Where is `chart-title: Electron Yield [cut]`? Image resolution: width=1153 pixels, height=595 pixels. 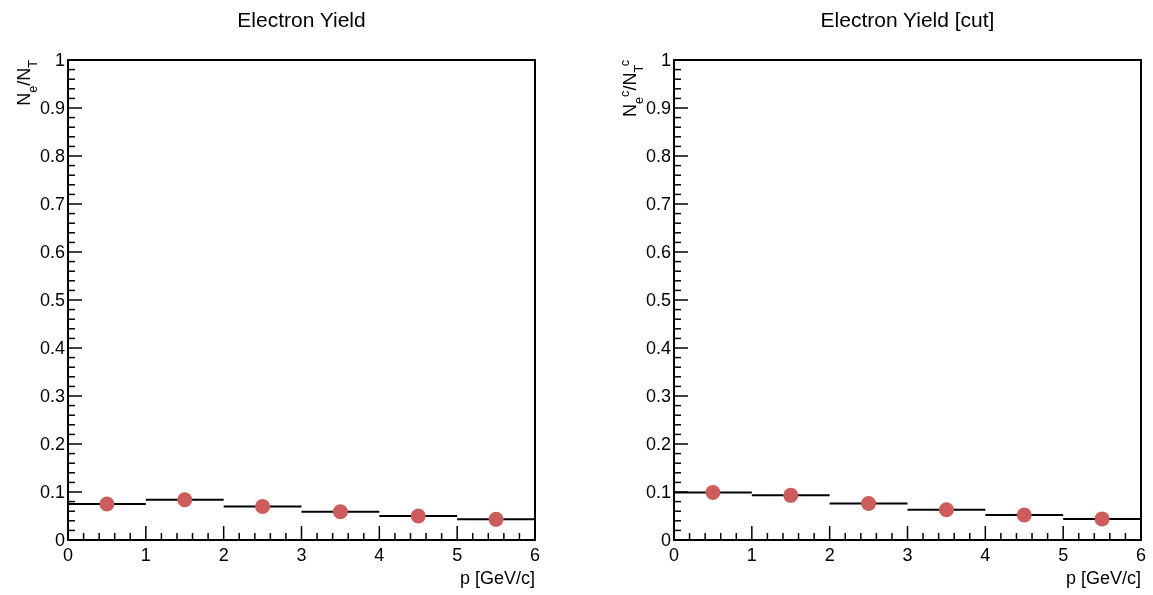
chart-title: Electron Yield [cut] is located at coordinates (907, 19).